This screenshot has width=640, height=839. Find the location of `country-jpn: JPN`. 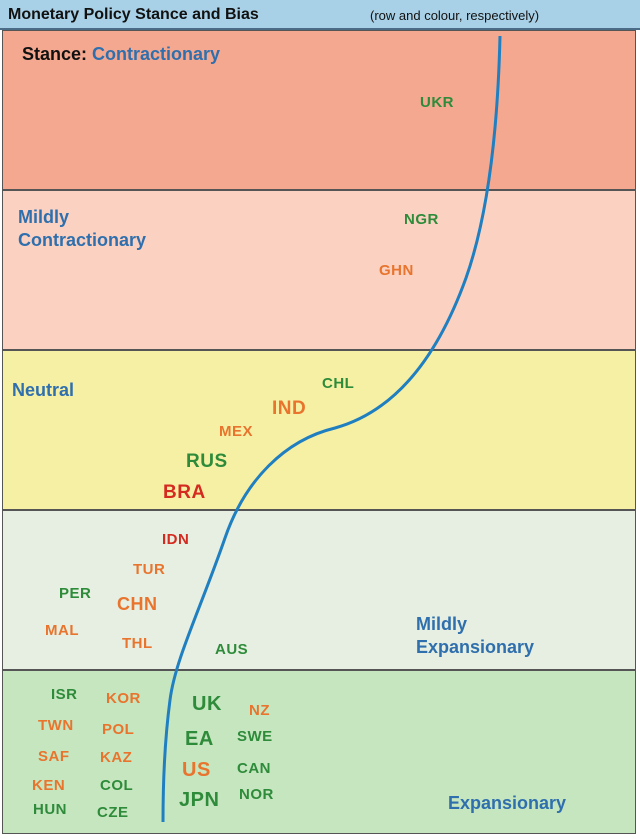

country-jpn: JPN is located at coordinates (199, 800).